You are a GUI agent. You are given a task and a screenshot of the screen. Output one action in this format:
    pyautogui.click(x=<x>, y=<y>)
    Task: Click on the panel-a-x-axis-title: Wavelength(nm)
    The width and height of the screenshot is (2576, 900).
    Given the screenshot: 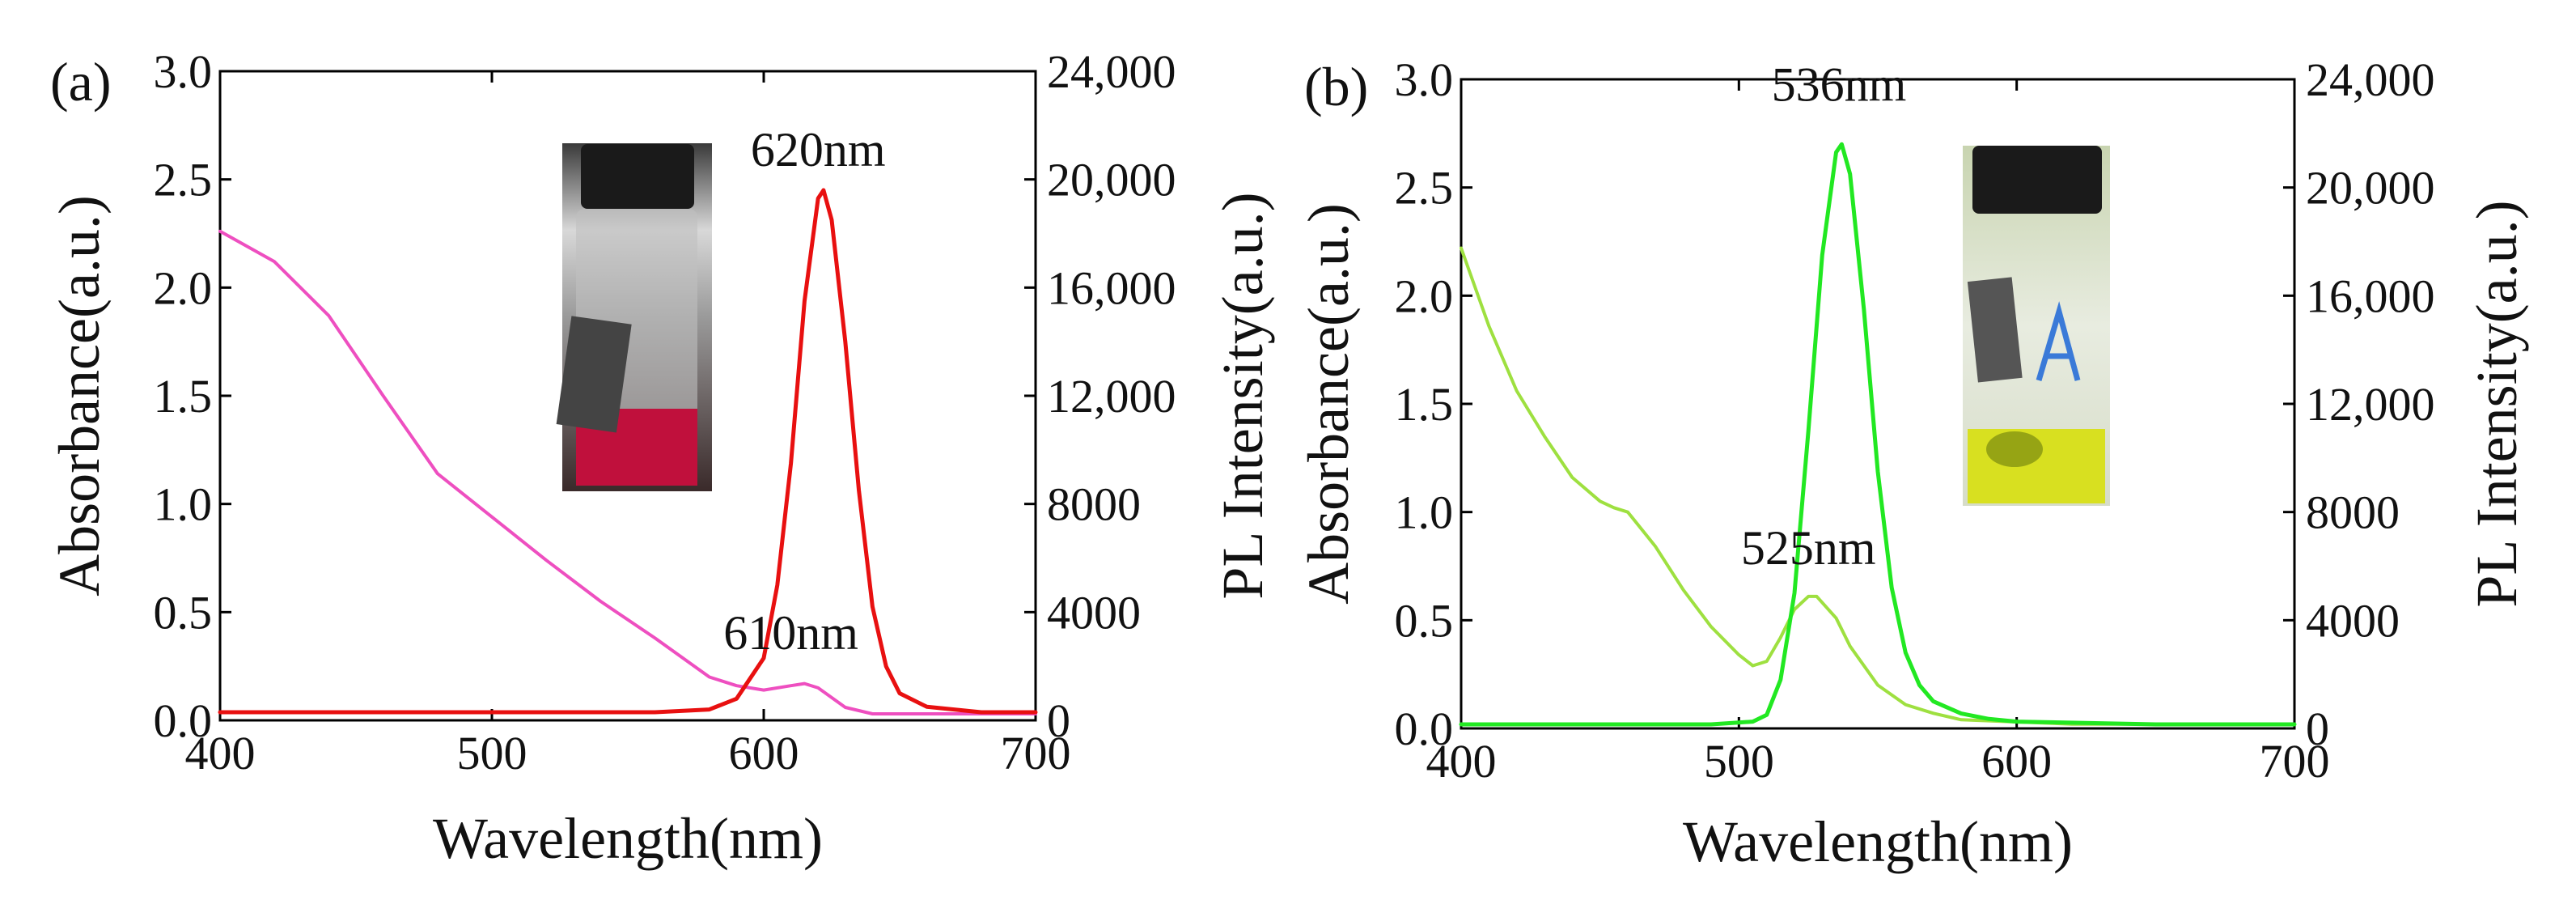 What is the action you would take?
    pyautogui.click(x=628, y=838)
    